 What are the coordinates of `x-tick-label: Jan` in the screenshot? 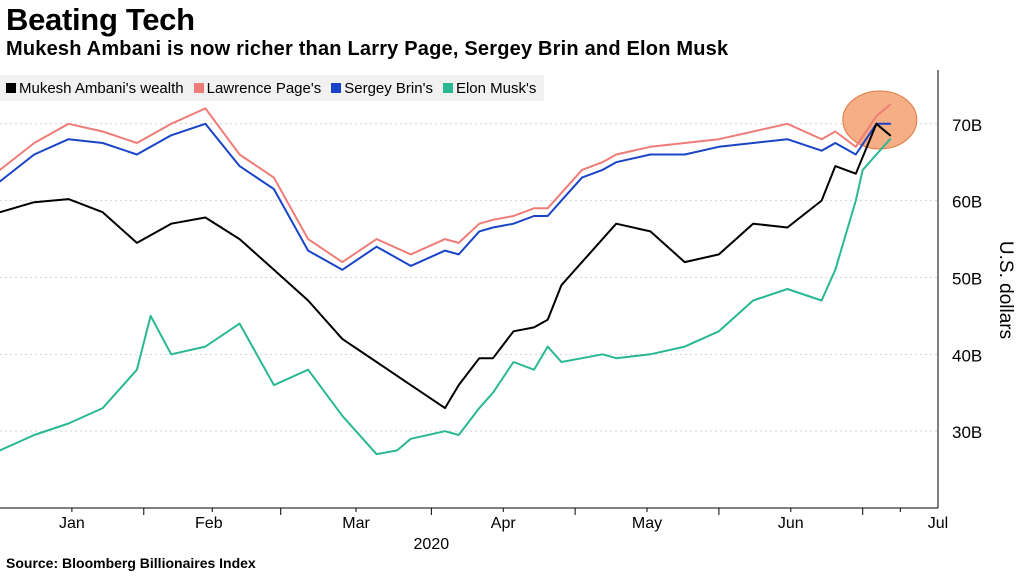 It's located at (72, 523).